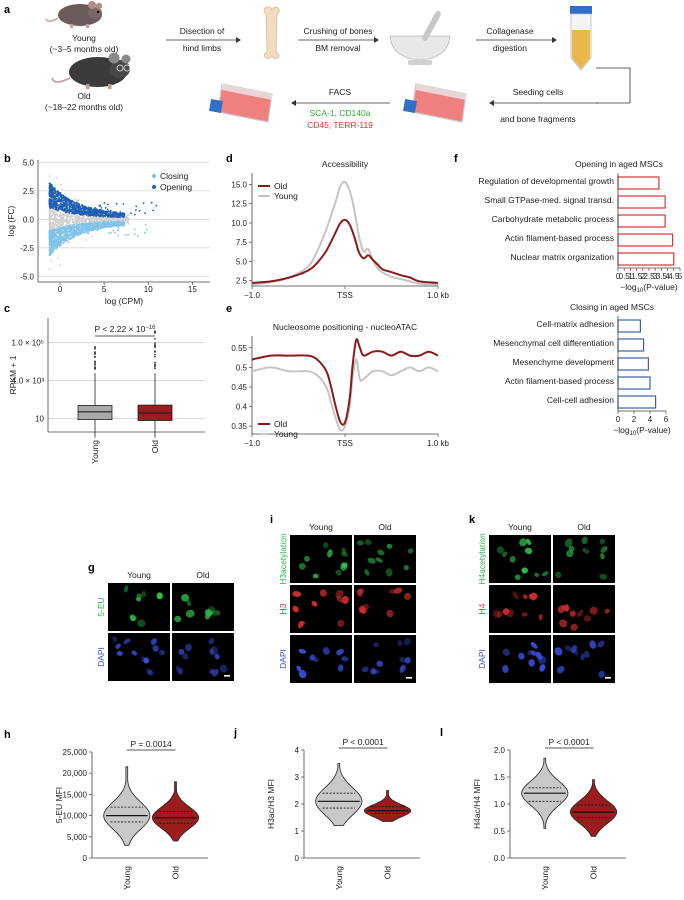 Image resolution: width=684 pixels, height=900 pixels. I want to click on e-xtick-label: 1.0 kb, so click(438, 443).